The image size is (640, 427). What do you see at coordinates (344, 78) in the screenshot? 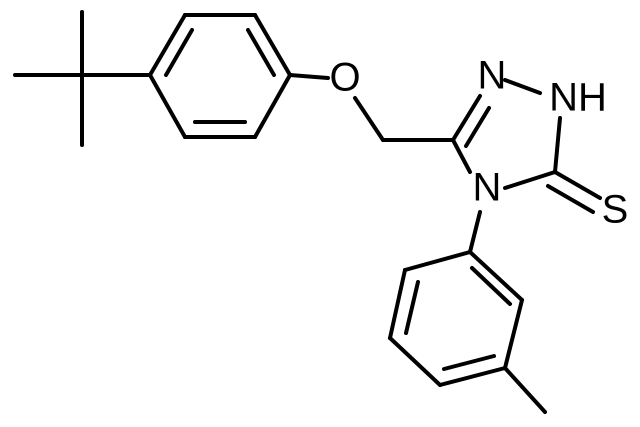
I see `atom-label: O` at bounding box center [344, 78].